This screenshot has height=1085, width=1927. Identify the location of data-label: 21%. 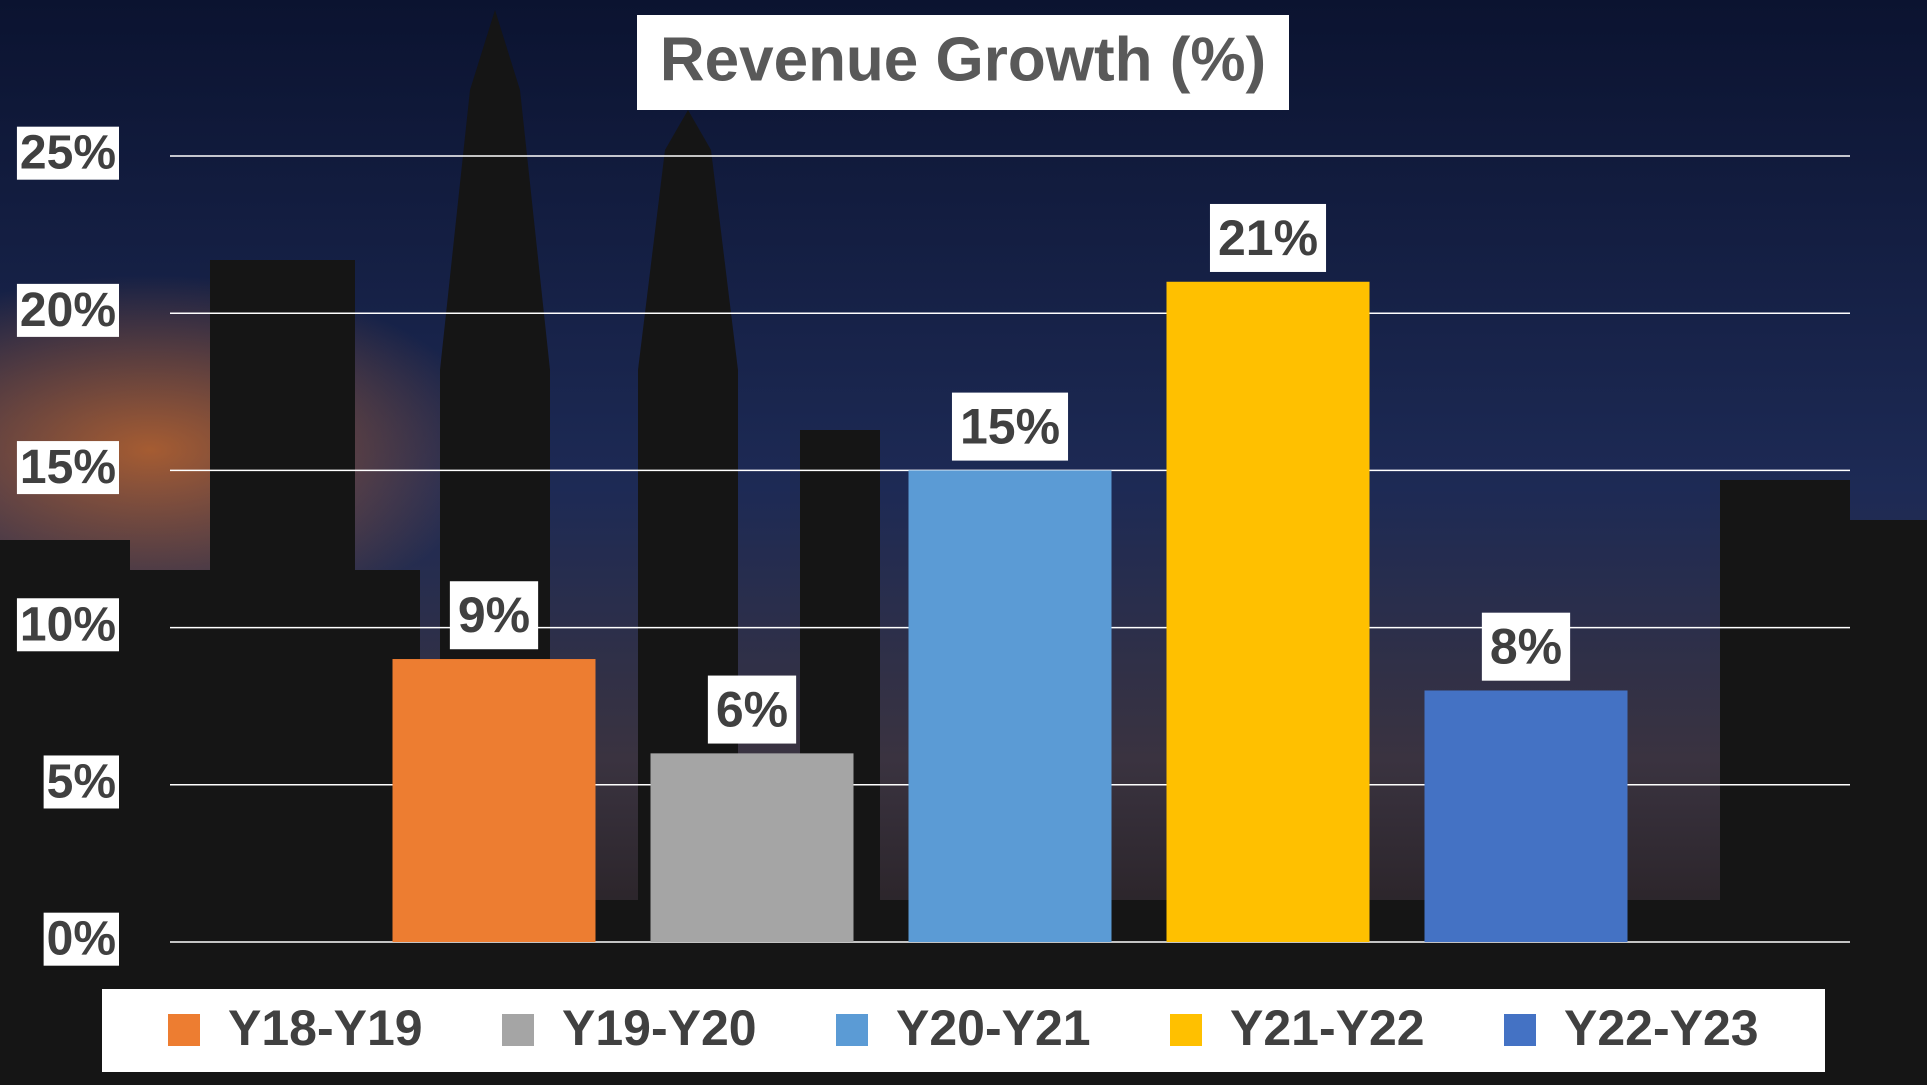
(1268, 238).